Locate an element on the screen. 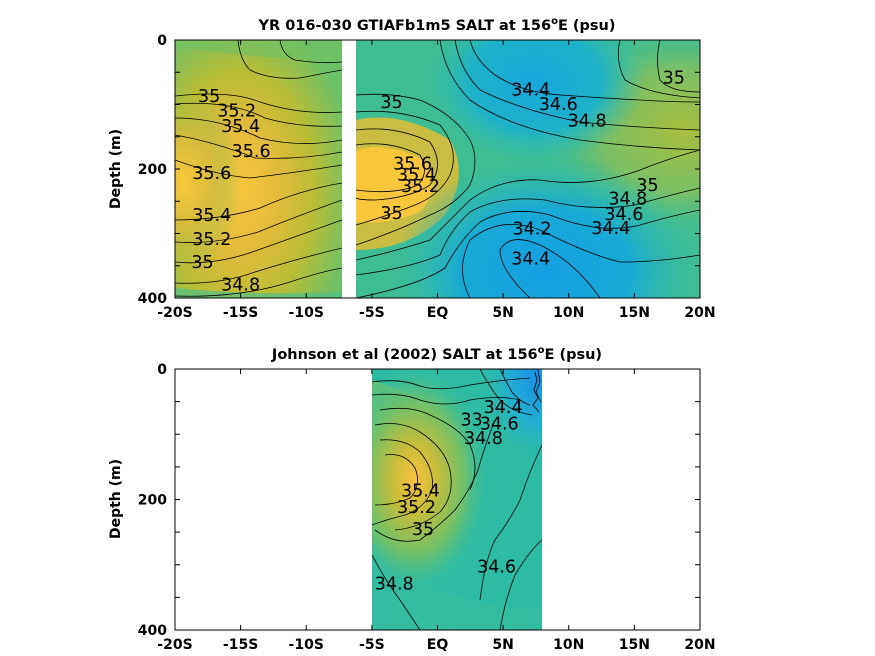 This screenshot has width=875, height=656. contour-lines-bottom is located at coordinates (457, 499).